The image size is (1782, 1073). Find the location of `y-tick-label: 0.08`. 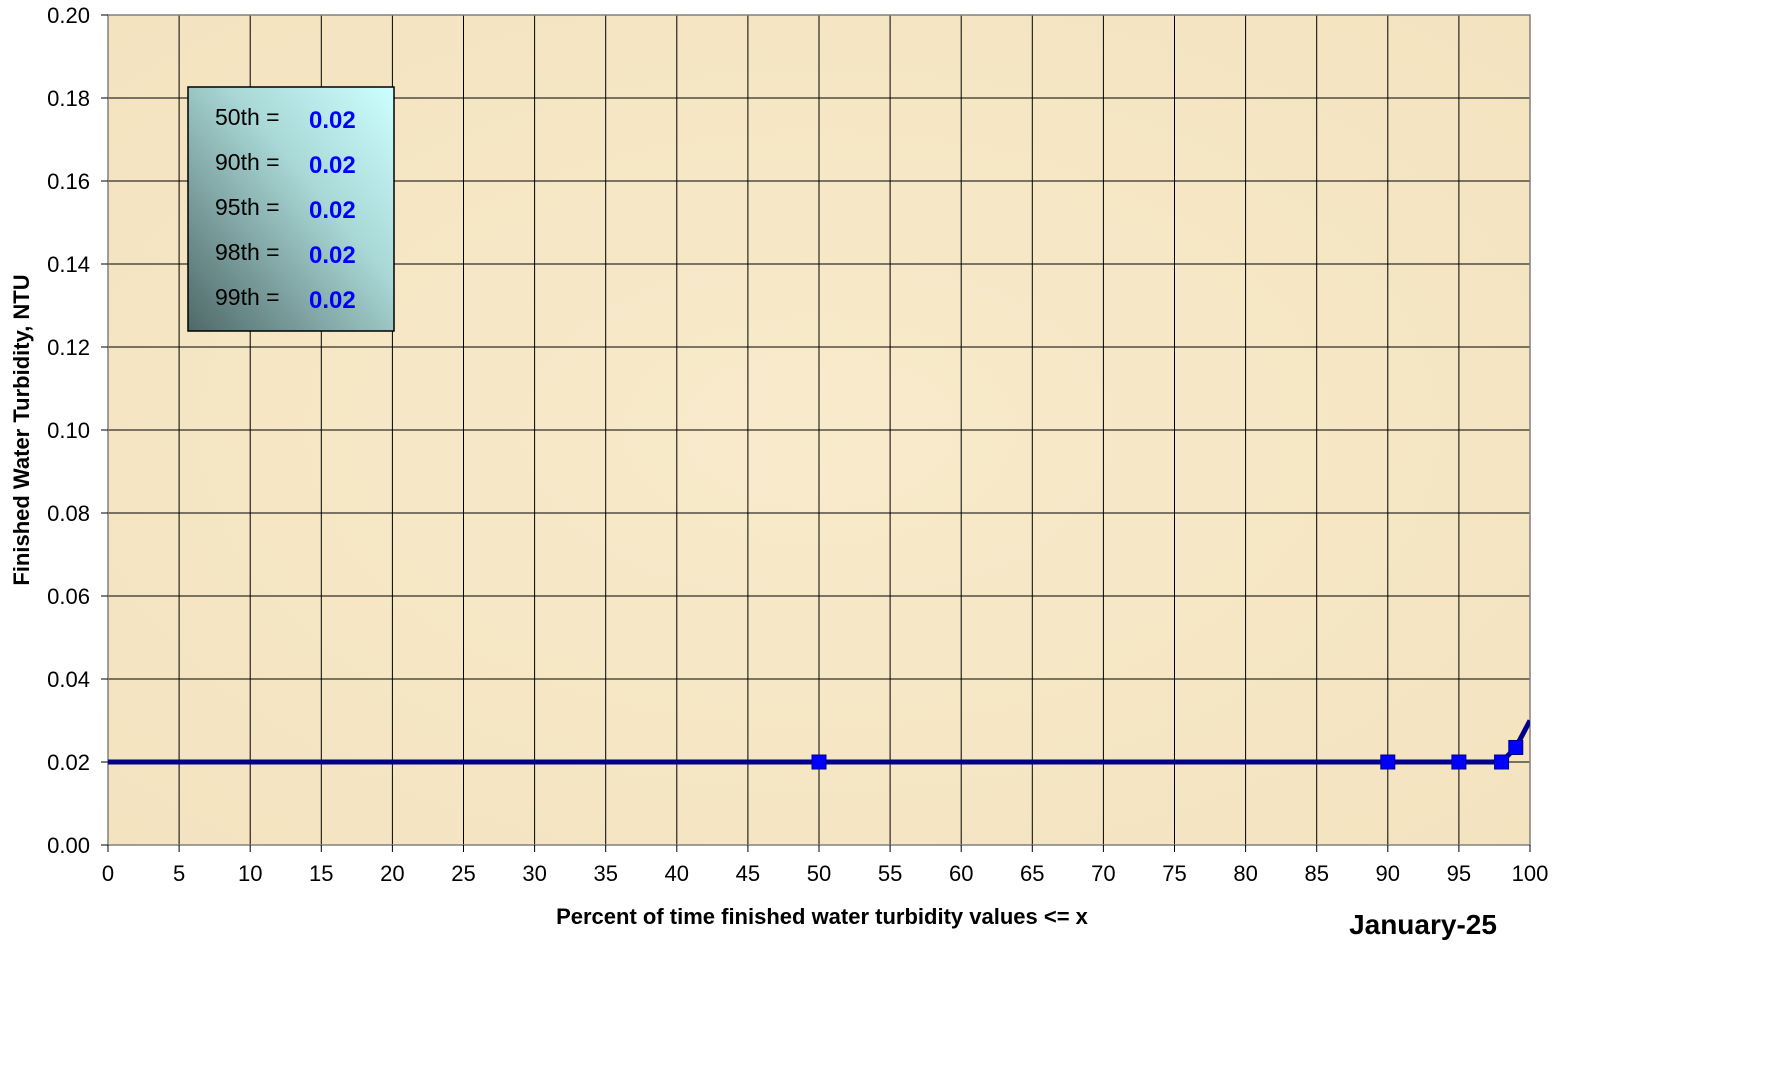

y-tick-label: 0.08 is located at coordinates (68, 513).